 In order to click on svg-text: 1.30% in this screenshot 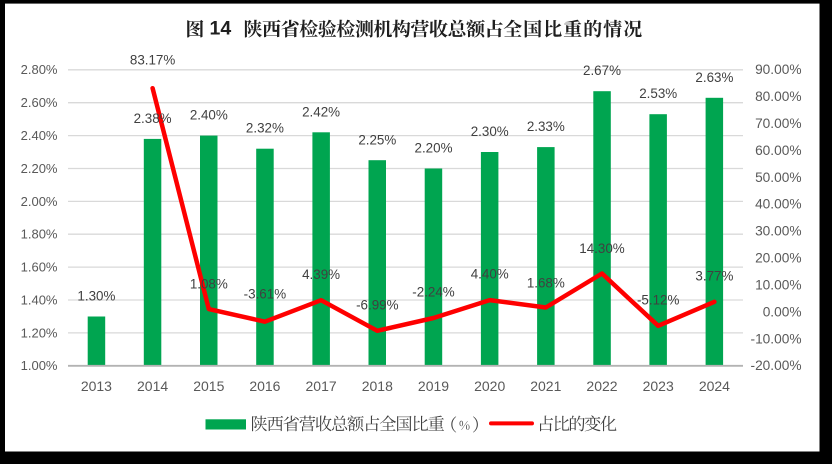, I will do `click(96, 296)`.